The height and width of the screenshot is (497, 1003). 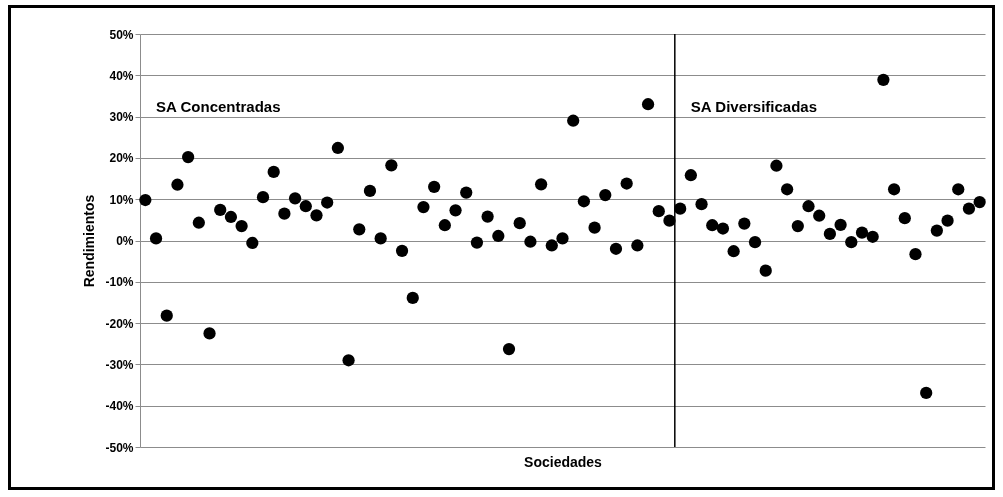 What do you see at coordinates (121, 34) in the screenshot?
I see `y-tick-label: 50%` at bounding box center [121, 34].